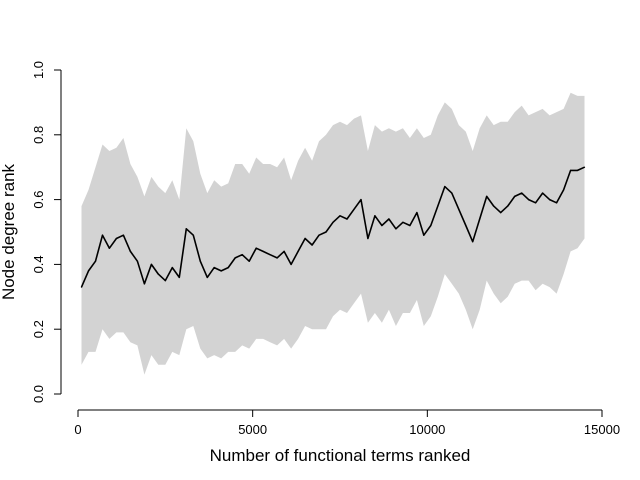  Describe the element at coordinates (347, 423) in the screenshot. I see `x-axis: 0 5000 10000 15000` at that location.